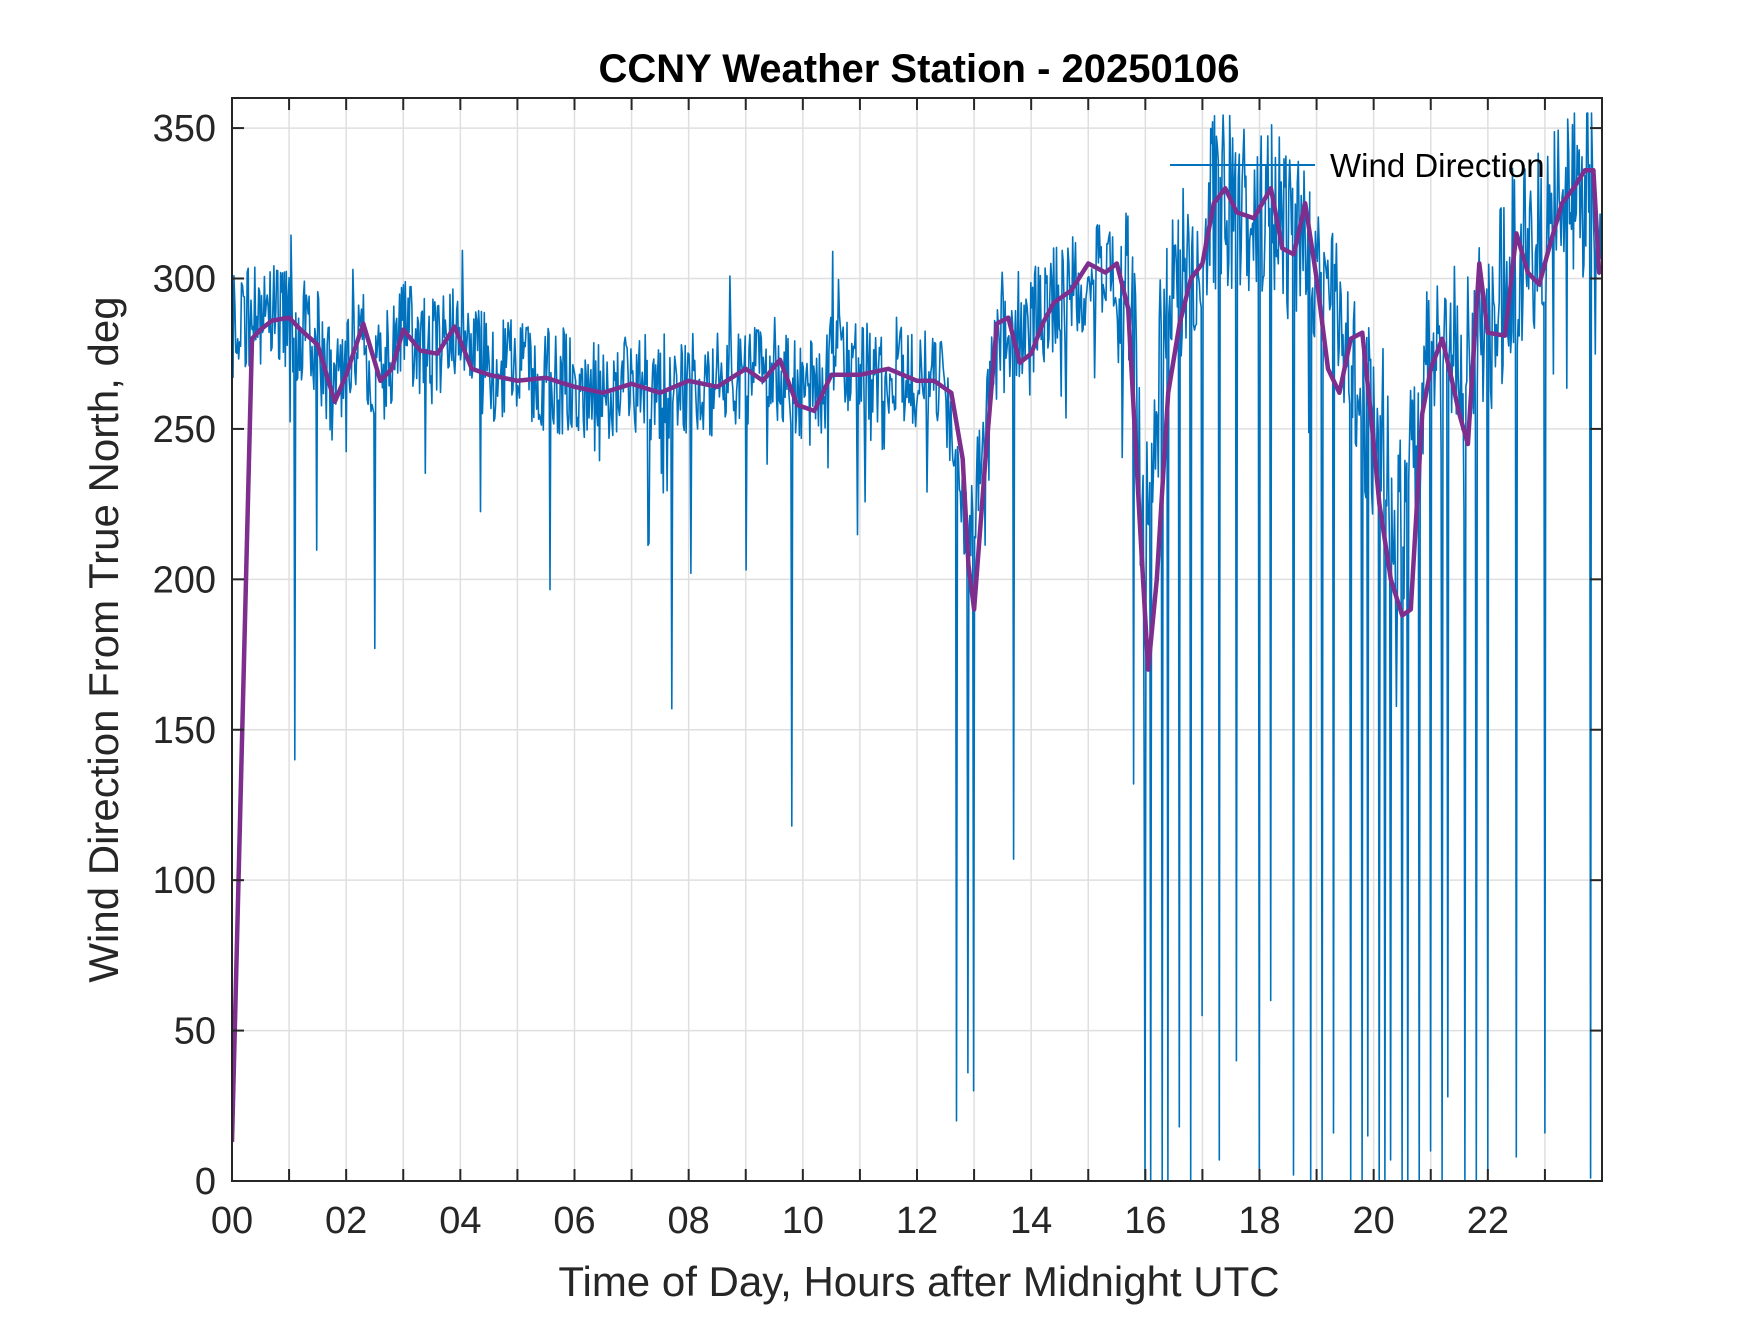 This screenshot has width=1750, height=1318. I want to click on legend-label-wind-direction: Wind Direction, so click(1437, 165).